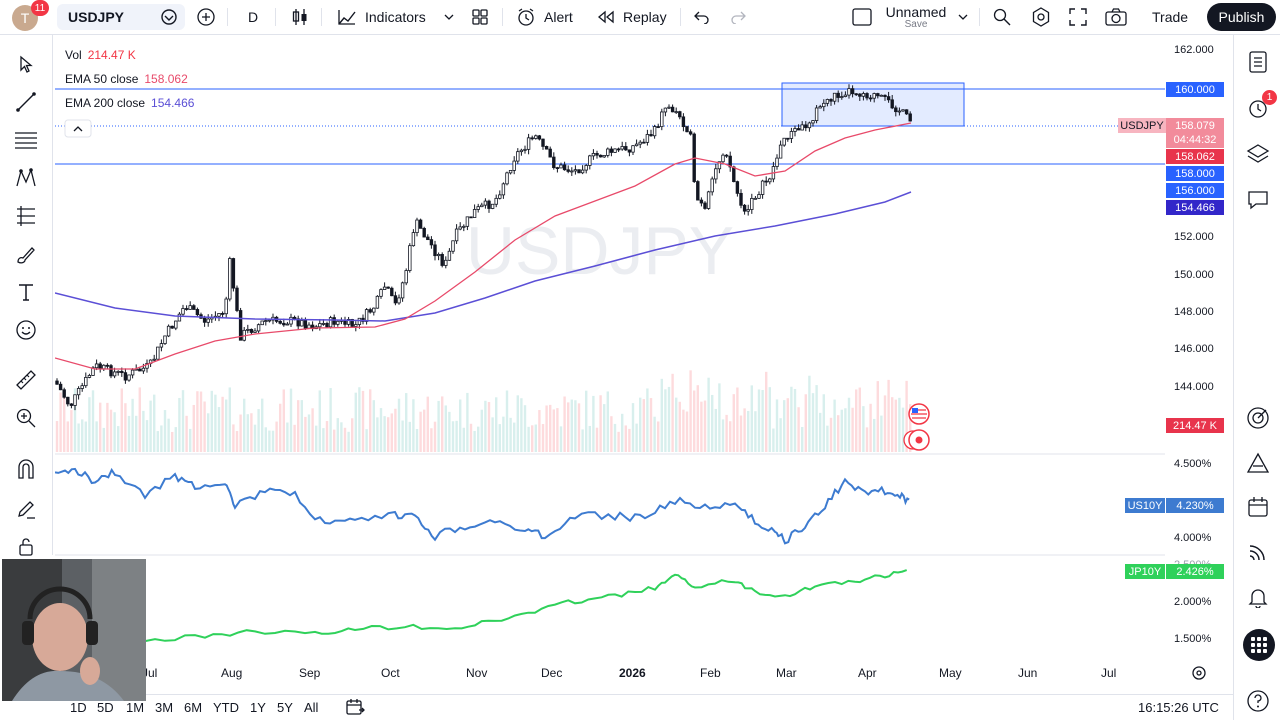 The height and width of the screenshot is (721, 1280). I want to click on ema200-legend-label: EMA 200 close, so click(105, 103).